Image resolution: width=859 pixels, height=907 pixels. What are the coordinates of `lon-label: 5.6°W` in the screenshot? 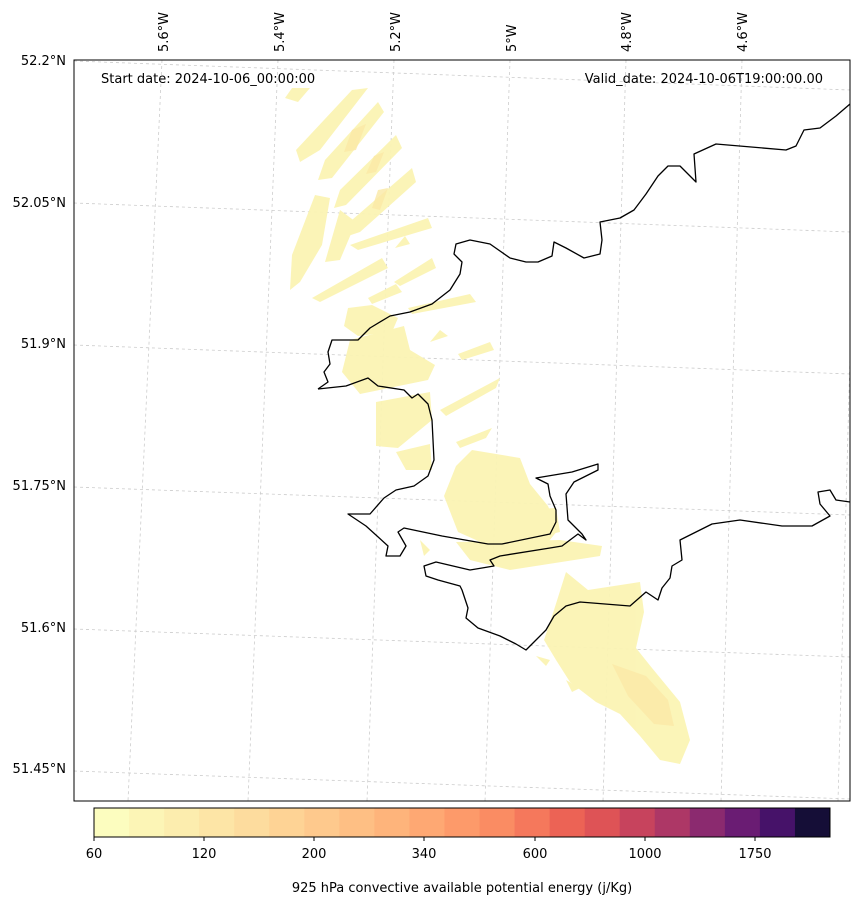 It's located at (164, 32).